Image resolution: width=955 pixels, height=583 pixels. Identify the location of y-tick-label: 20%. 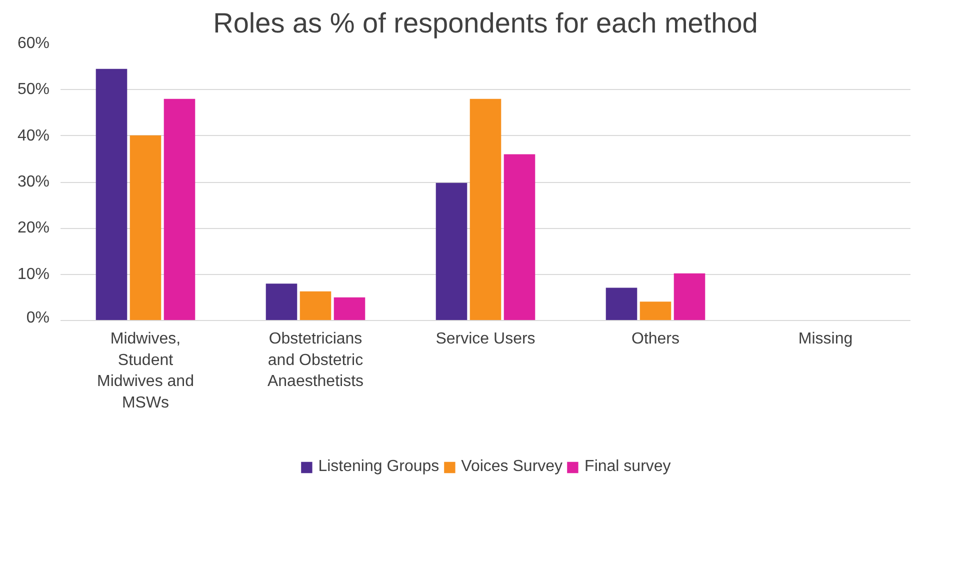
(33, 228).